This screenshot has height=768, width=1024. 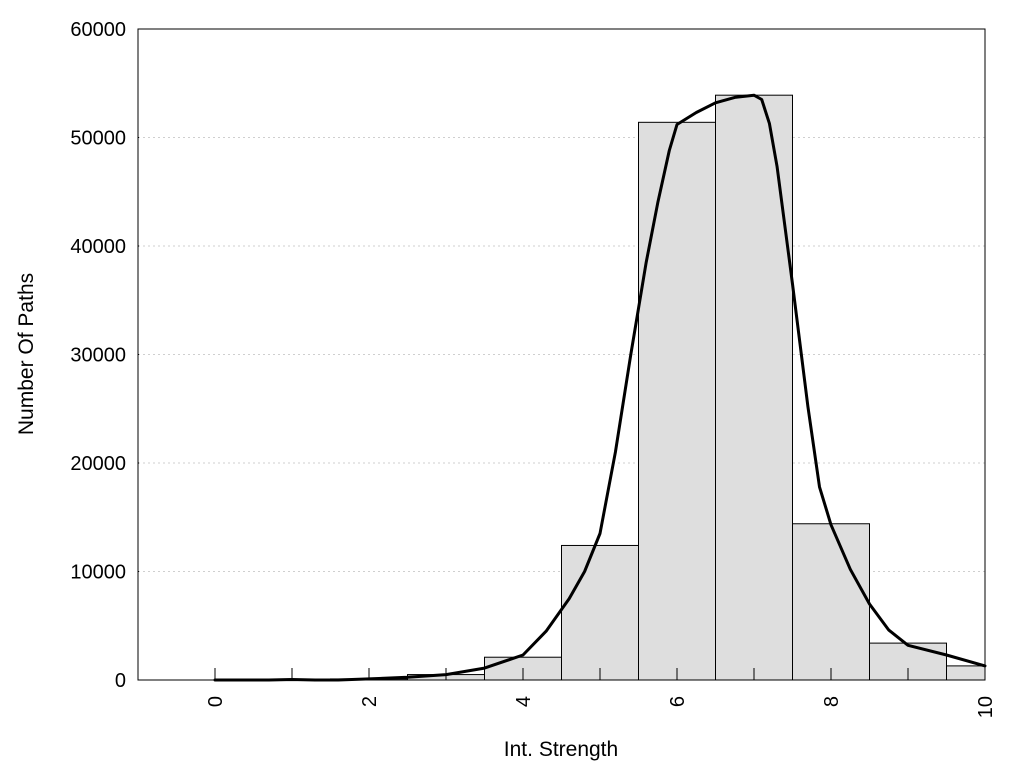 I want to click on y-axis-title: Number Of Paths, so click(x=26, y=354).